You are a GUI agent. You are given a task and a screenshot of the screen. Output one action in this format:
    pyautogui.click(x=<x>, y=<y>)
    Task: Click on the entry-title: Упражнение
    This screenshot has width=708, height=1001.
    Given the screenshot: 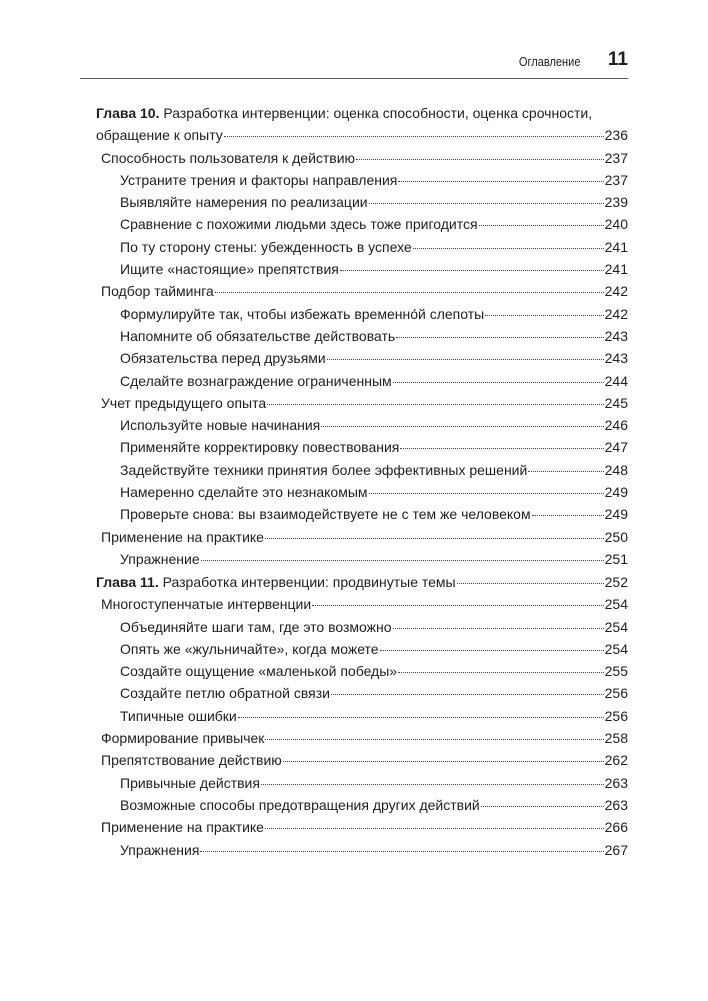 What is the action you would take?
    pyautogui.click(x=160, y=558)
    